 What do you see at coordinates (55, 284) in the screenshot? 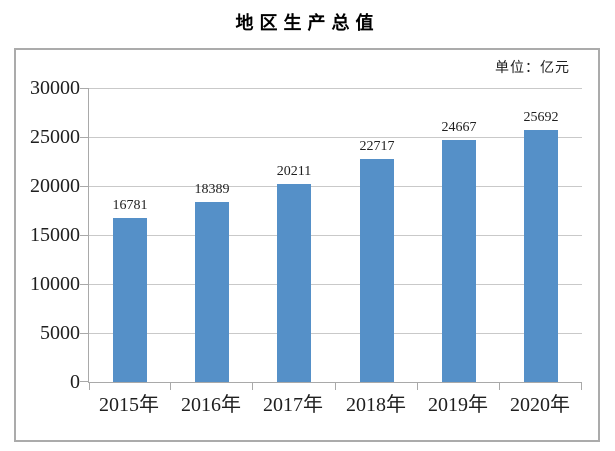
I see `y-axis-label-10000: 10000` at bounding box center [55, 284].